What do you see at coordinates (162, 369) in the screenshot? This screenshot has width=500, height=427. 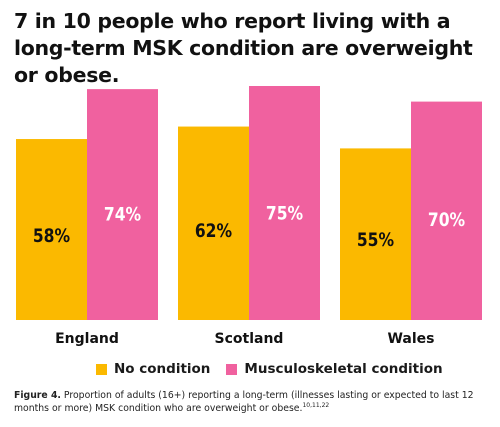 I see `legend-label-no-condition: No condition` at bounding box center [162, 369].